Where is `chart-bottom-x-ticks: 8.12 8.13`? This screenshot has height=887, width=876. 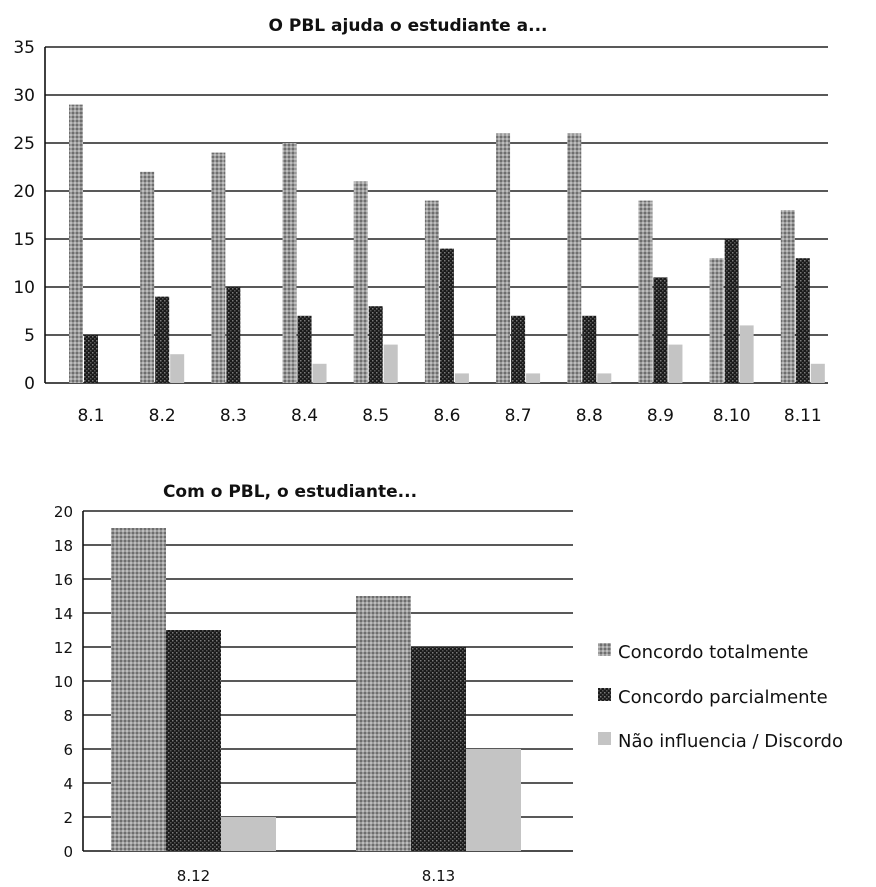 chart-bottom-x-ticks: 8.12 8.13 is located at coordinates (316, 876).